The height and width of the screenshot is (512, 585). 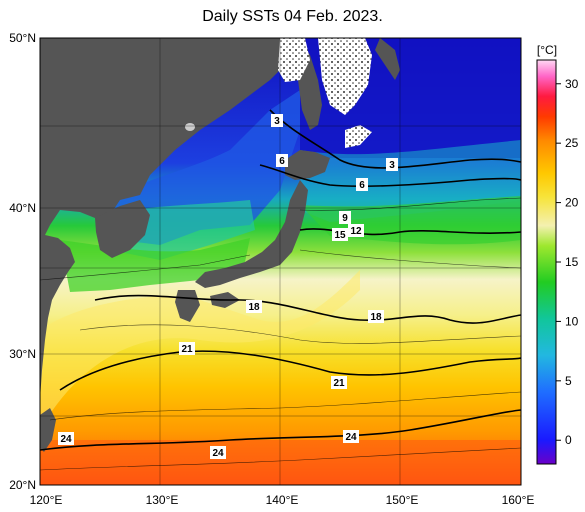 What do you see at coordinates (22, 38) in the screenshot?
I see `lat-tick-label: 50°N` at bounding box center [22, 38].